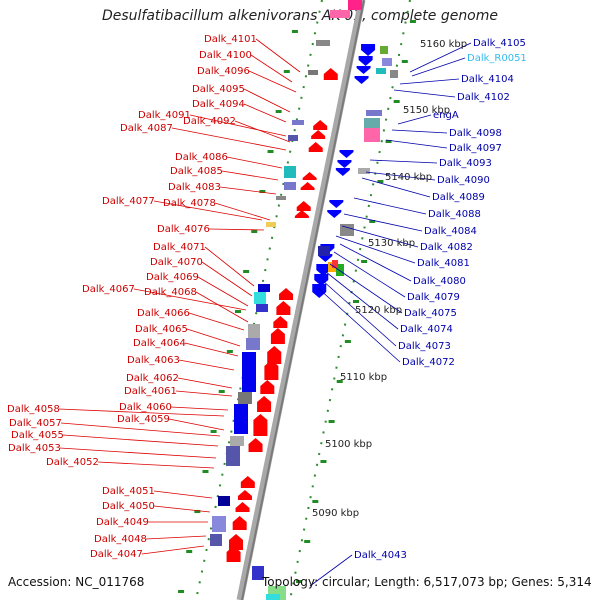 This screenshot has width=600, height=600. I want to click on gene-label-left: Dalk_4101, so click(230, 39).